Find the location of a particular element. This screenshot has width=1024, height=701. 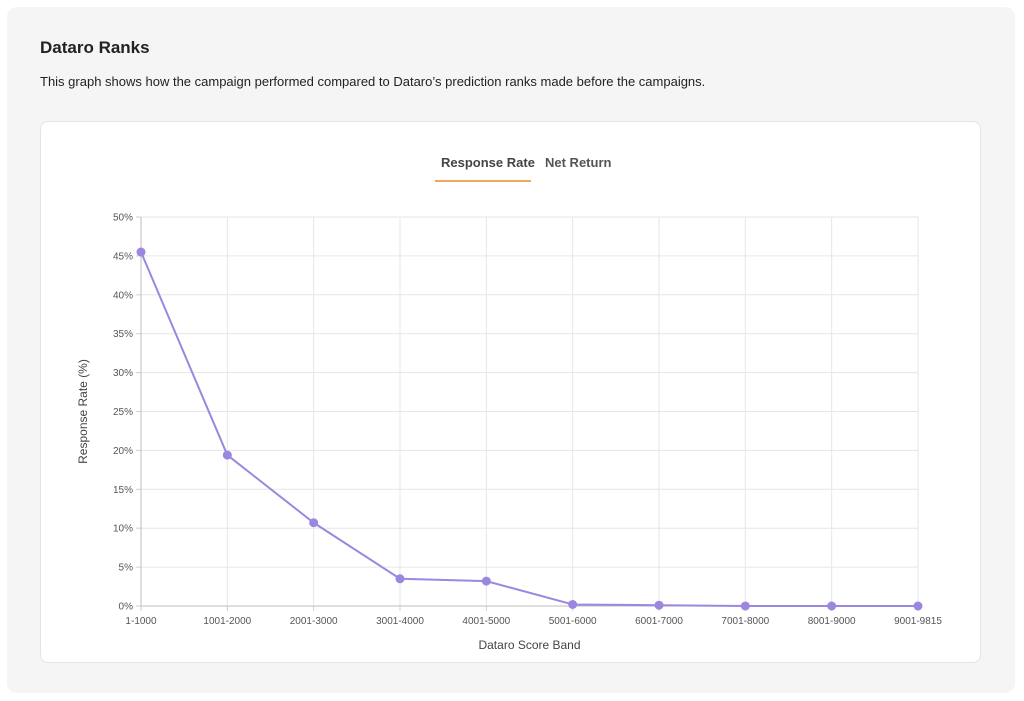

y-tick-label: 40% is located at coordinates (123, 295).